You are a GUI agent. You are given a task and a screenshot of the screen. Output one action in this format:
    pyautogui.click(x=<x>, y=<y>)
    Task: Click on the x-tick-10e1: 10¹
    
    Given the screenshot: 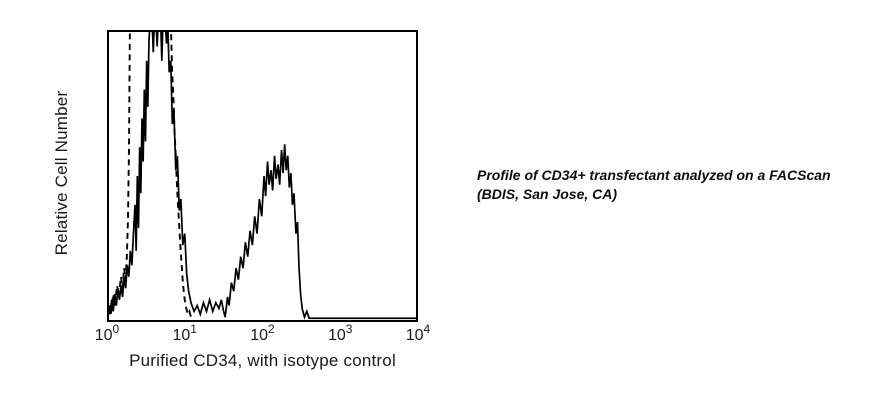 What is the action you would take?
    pyautogui.click(x=184, y=332)
    